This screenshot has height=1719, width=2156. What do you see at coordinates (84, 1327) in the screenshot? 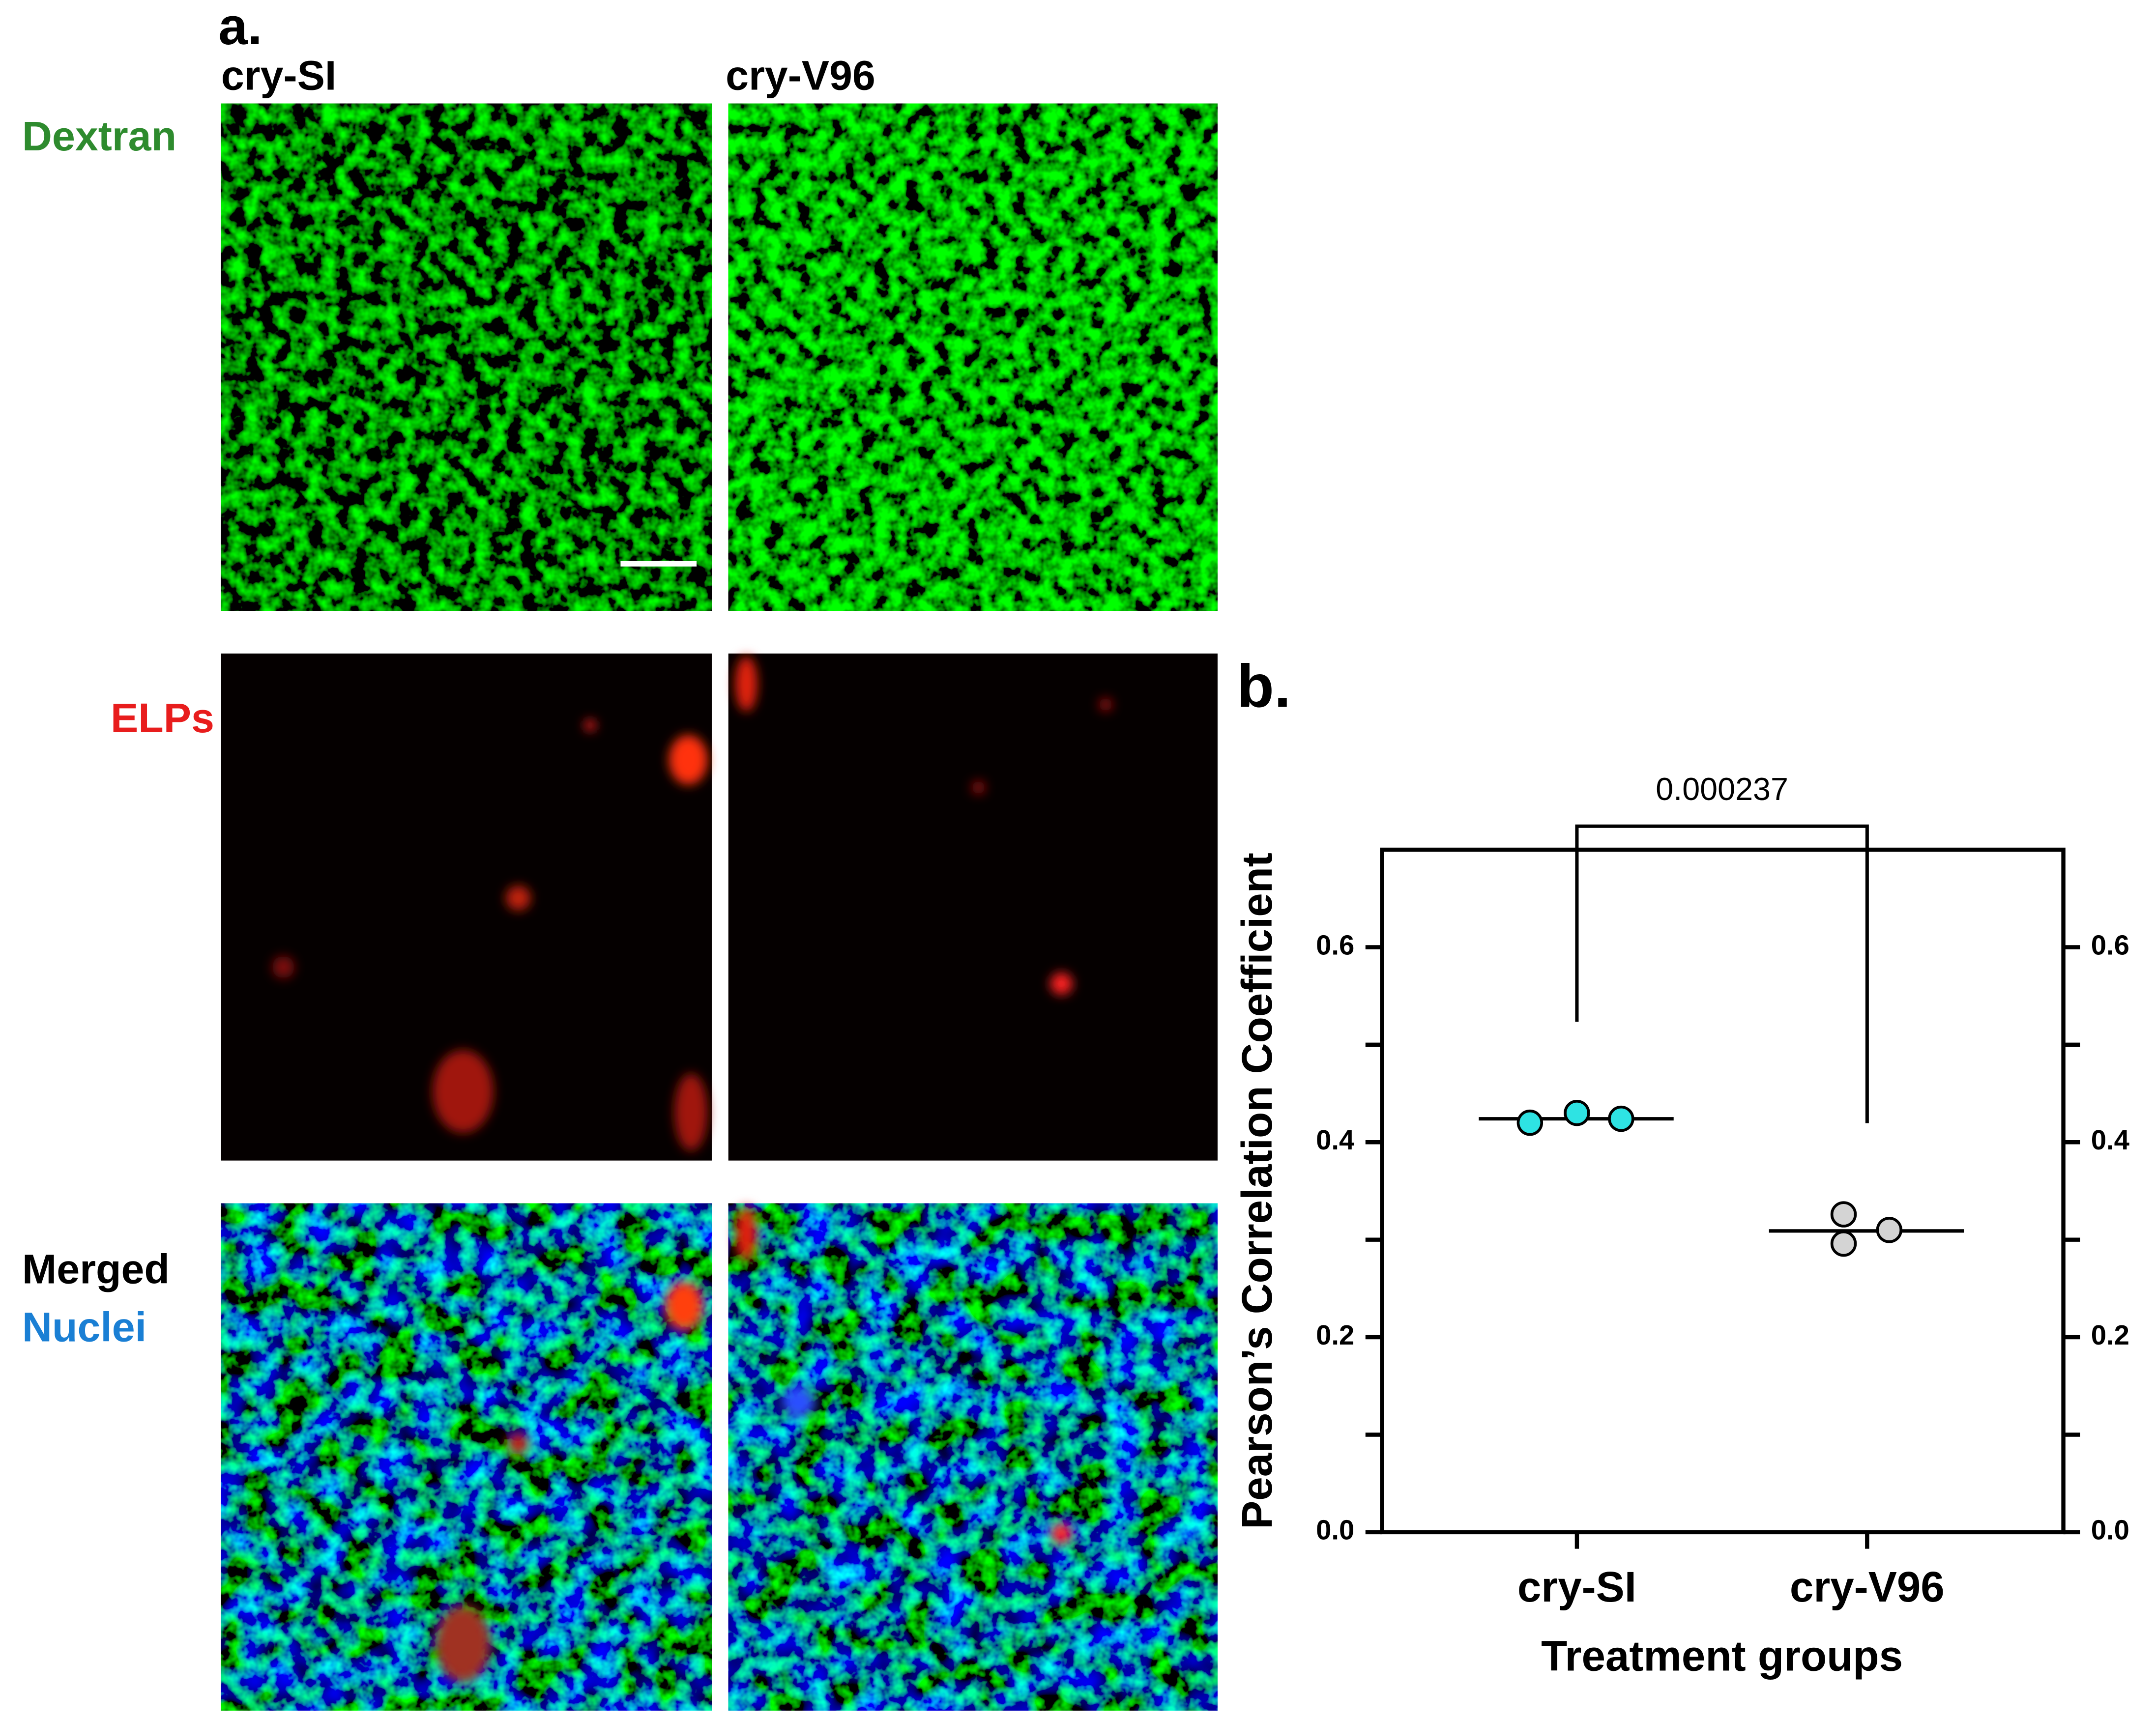
I see `row-label: Nuclei` at bounding box center [84, 1327].